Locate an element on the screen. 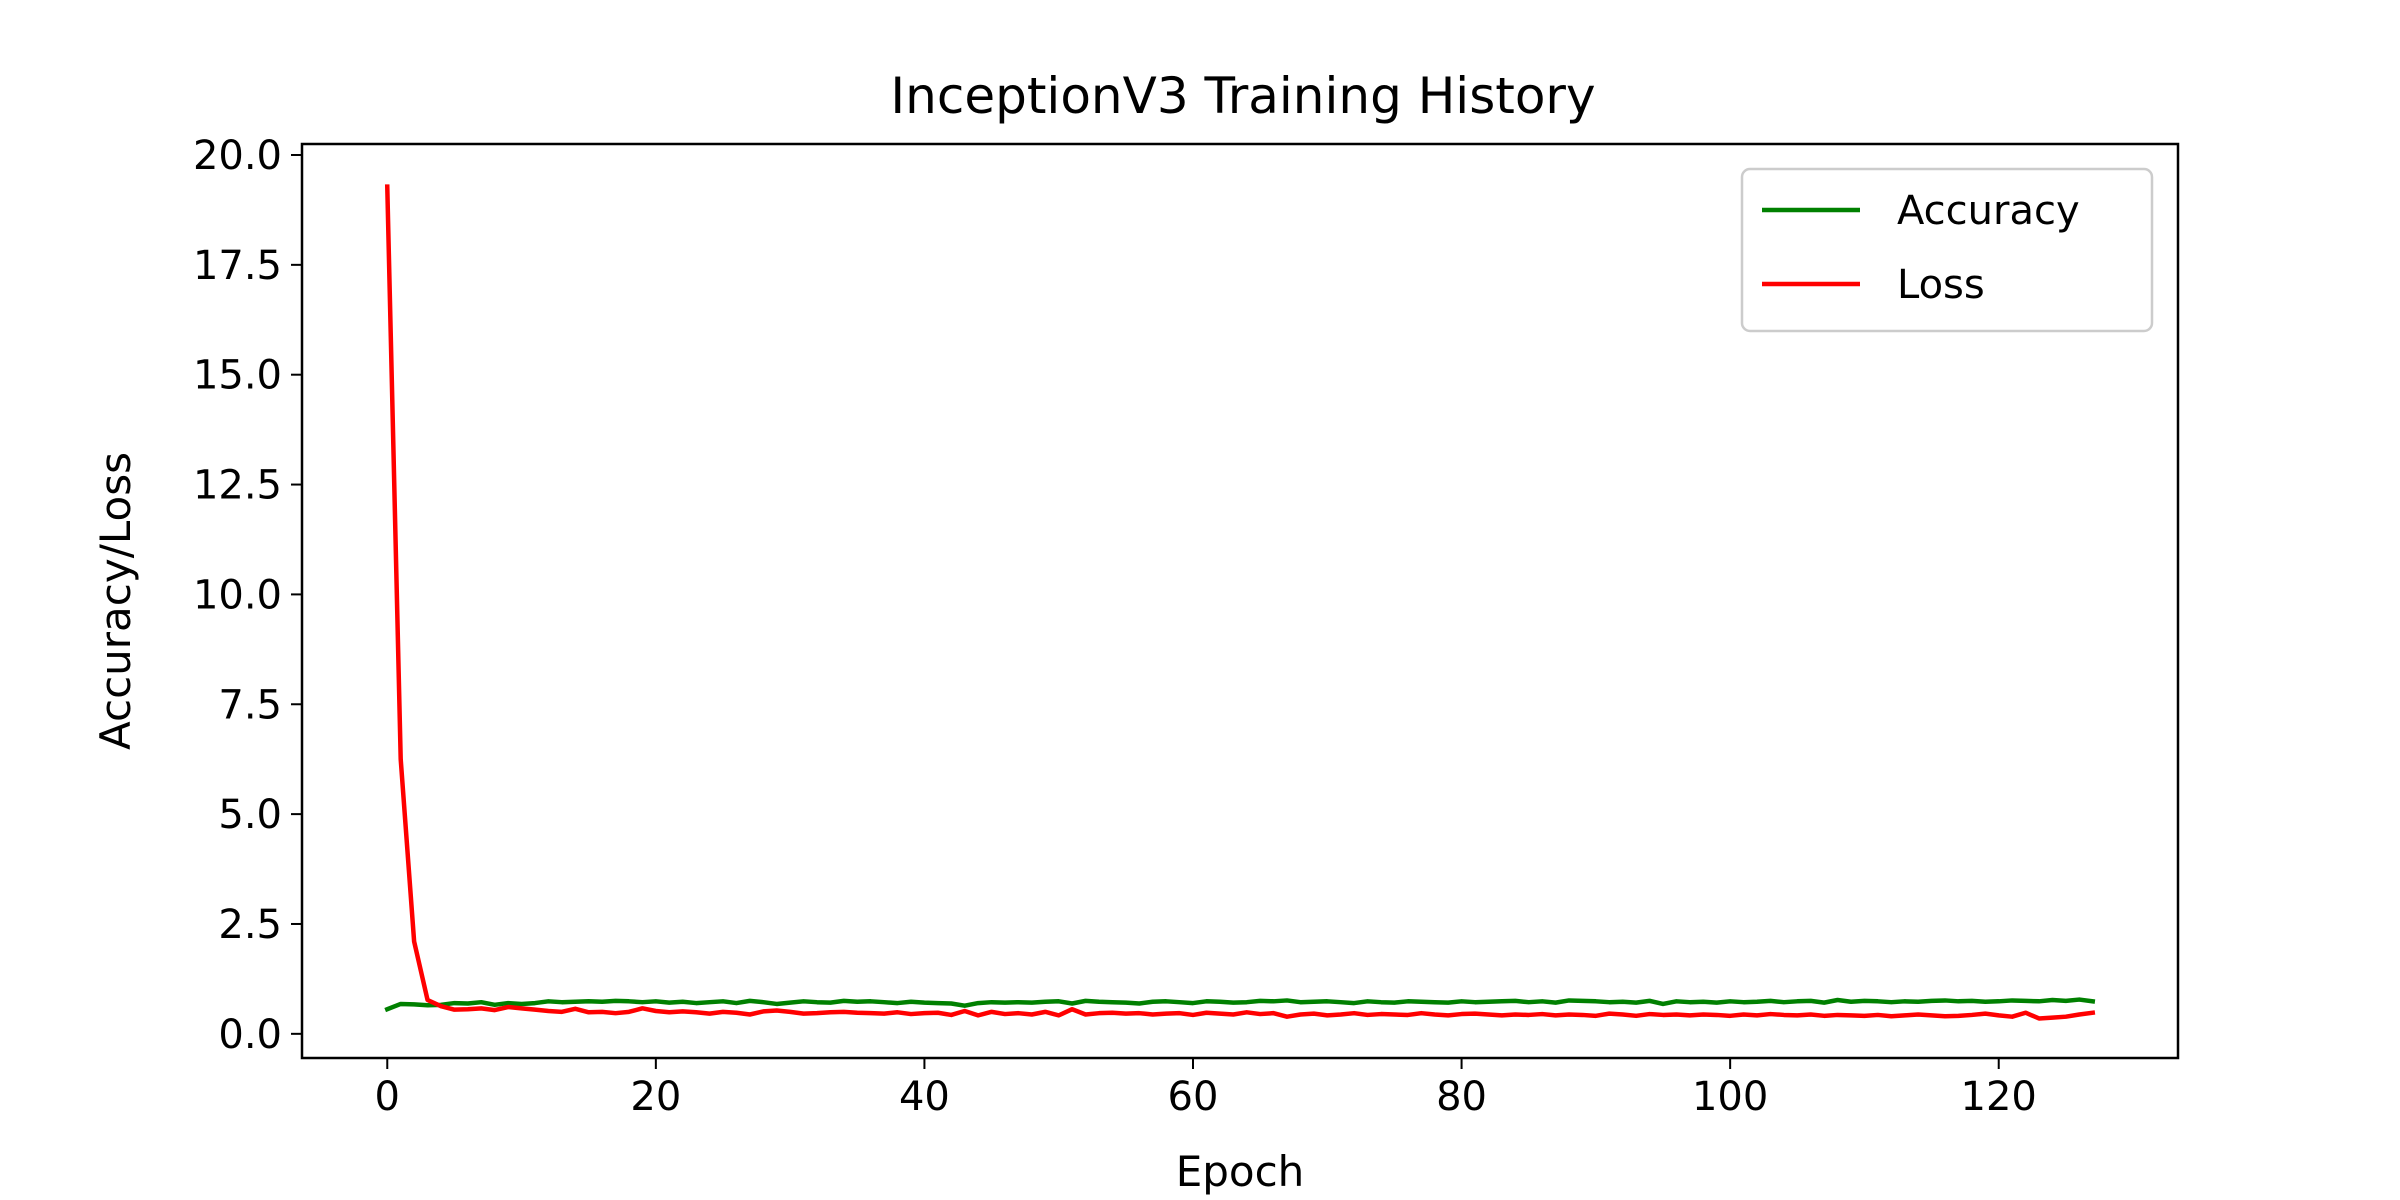 The width and height of the screenshot is (2400, 1200). x-axis: 0 20 40 60 80 100 120 is located at coordinates (1206, 1089).